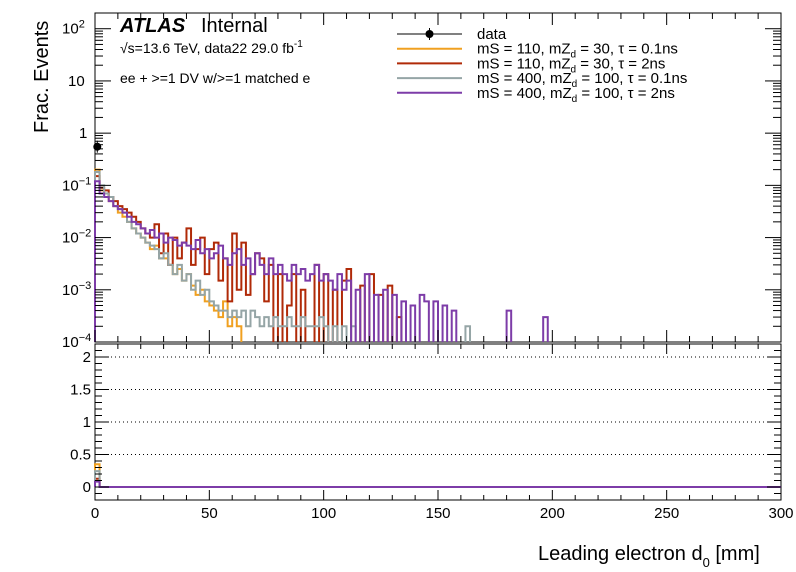 The image size is (796, 572). Describe the element at coordinates (76, 184) in the screenshot. I see `y-tick-label: 10⁻¹` at that location.